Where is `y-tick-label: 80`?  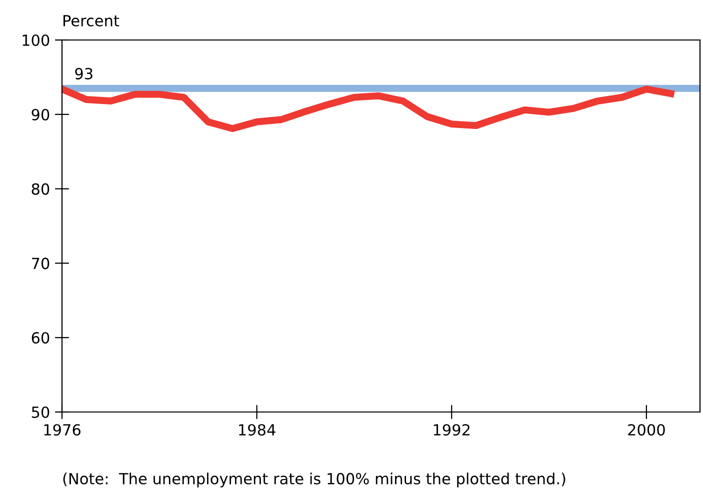
y-tick-label: 80 is located at coordinates (41, 189).